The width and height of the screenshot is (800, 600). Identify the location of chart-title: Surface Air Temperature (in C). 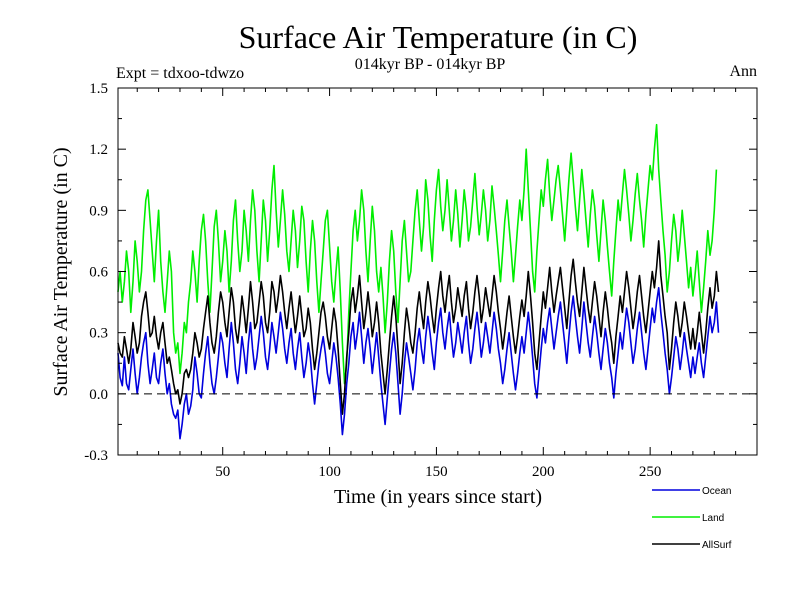
(438, 37).